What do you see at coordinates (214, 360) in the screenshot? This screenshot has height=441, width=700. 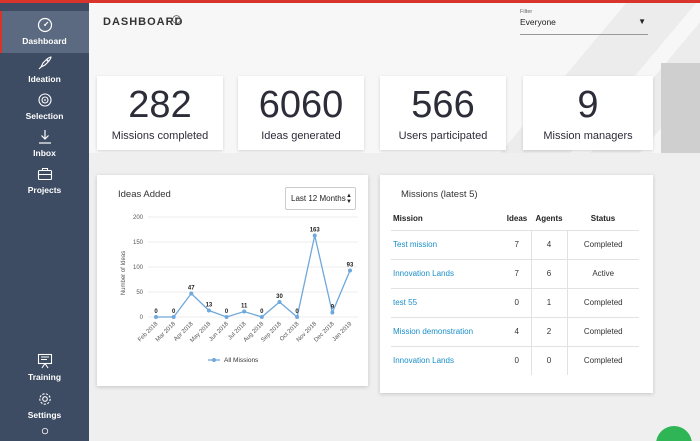 I see `legend-marker` at bounding box center [214, 360].